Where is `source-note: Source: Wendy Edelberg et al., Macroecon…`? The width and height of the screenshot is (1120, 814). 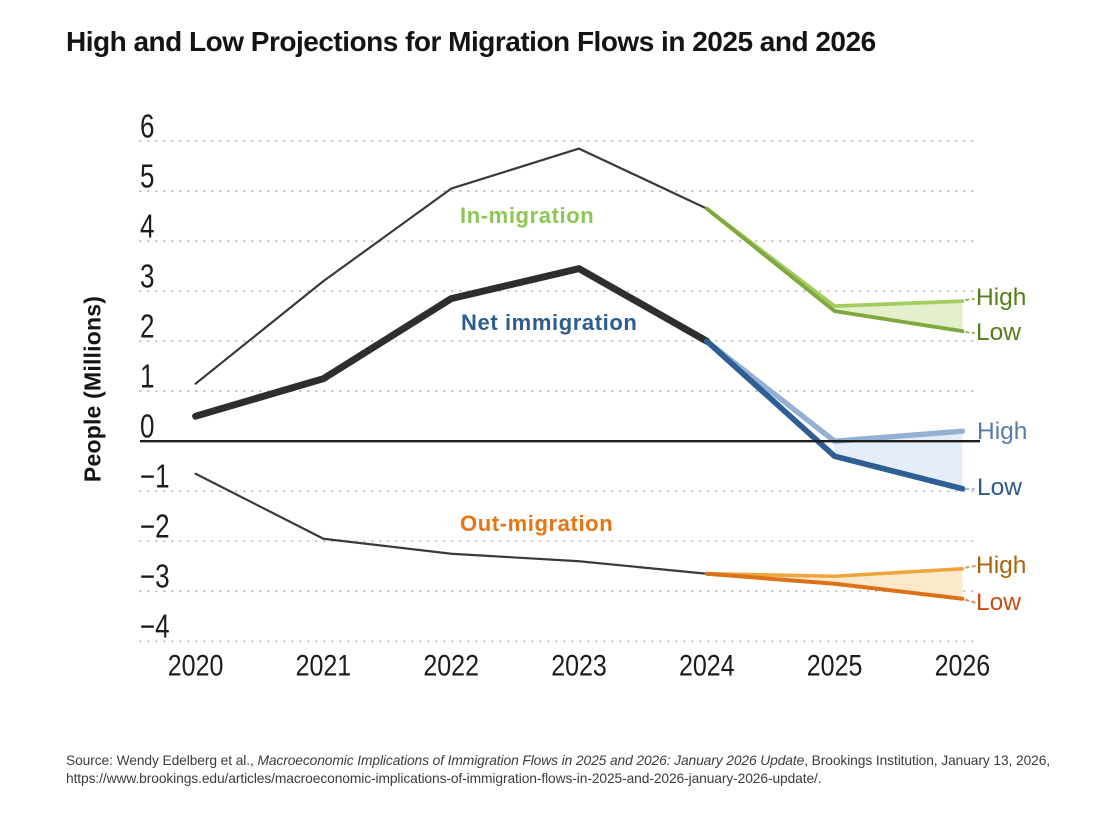 source-note: Source: Wendy Edelberg et al., Macroecon… is located at coordinates (571, 770).